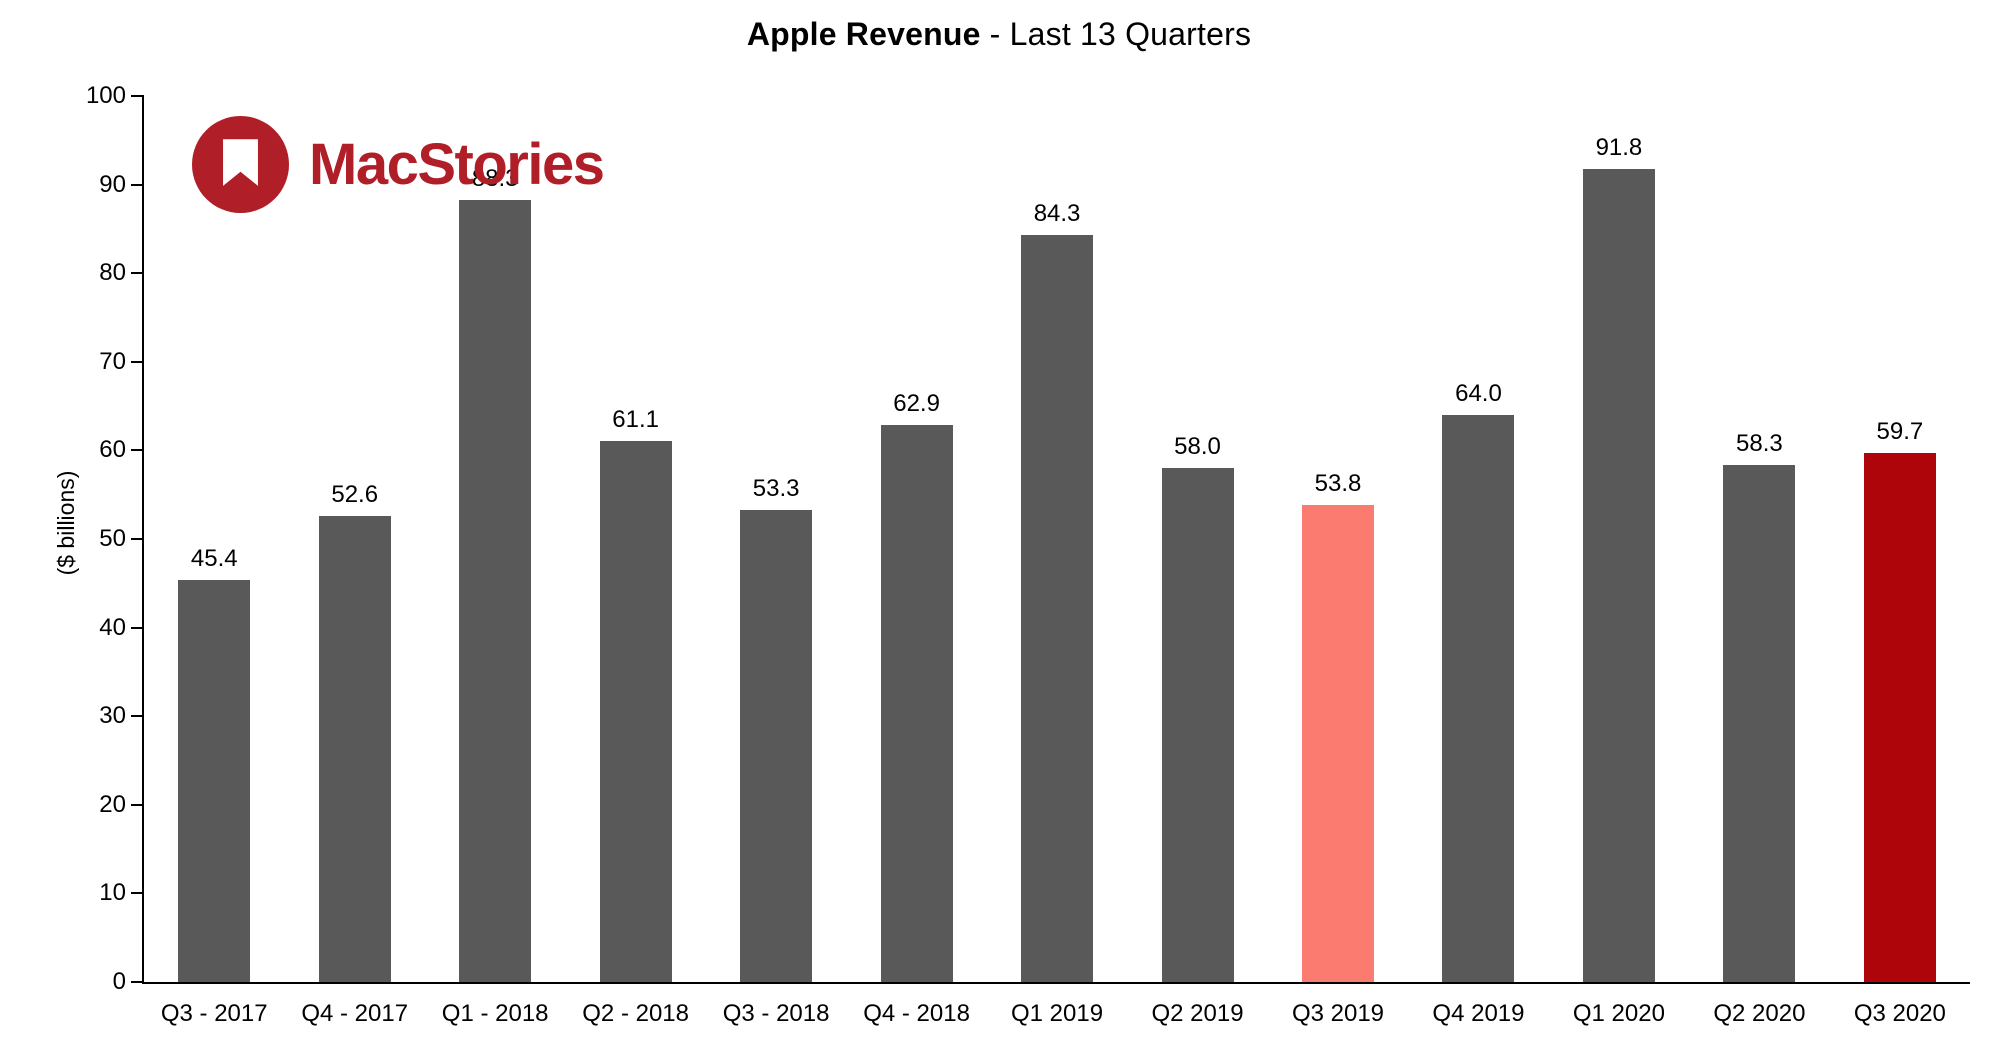 Image resolution: width=1998 pixels, height=1046 pixels. What do you see at coordinates (1057, 214) in the screenshot?
I see `bar-value-label: 84.3` at bounding box center [1057, 214].